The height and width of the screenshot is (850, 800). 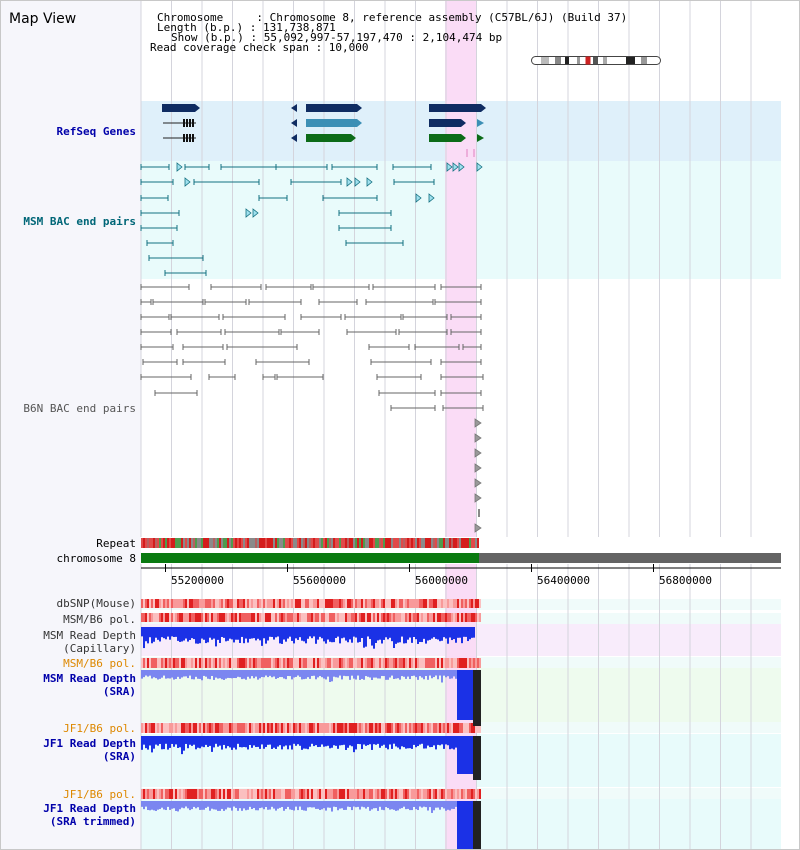 What do you see at coordinates (96, 603) in the screenshot?
I see `track-label-dbsnp: dbSNP(Mouse)` at bounding box center [96, 603].